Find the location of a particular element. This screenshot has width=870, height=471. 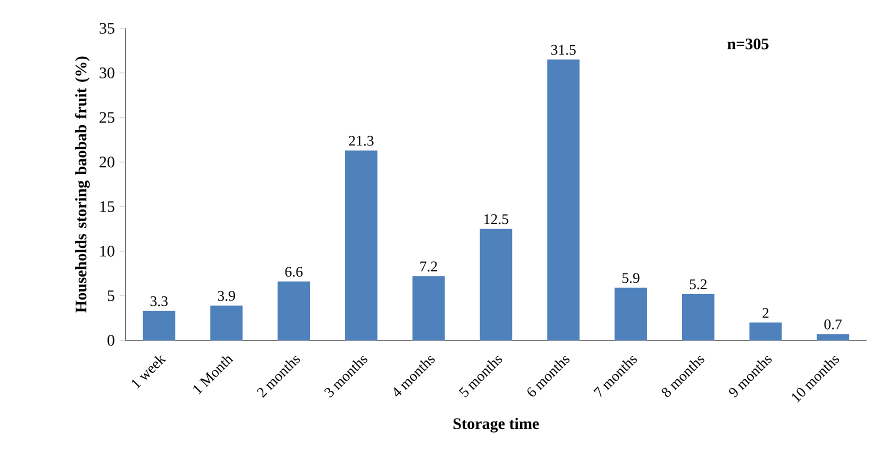

y-tick-label: 30 is located at coordinates (107, 73).